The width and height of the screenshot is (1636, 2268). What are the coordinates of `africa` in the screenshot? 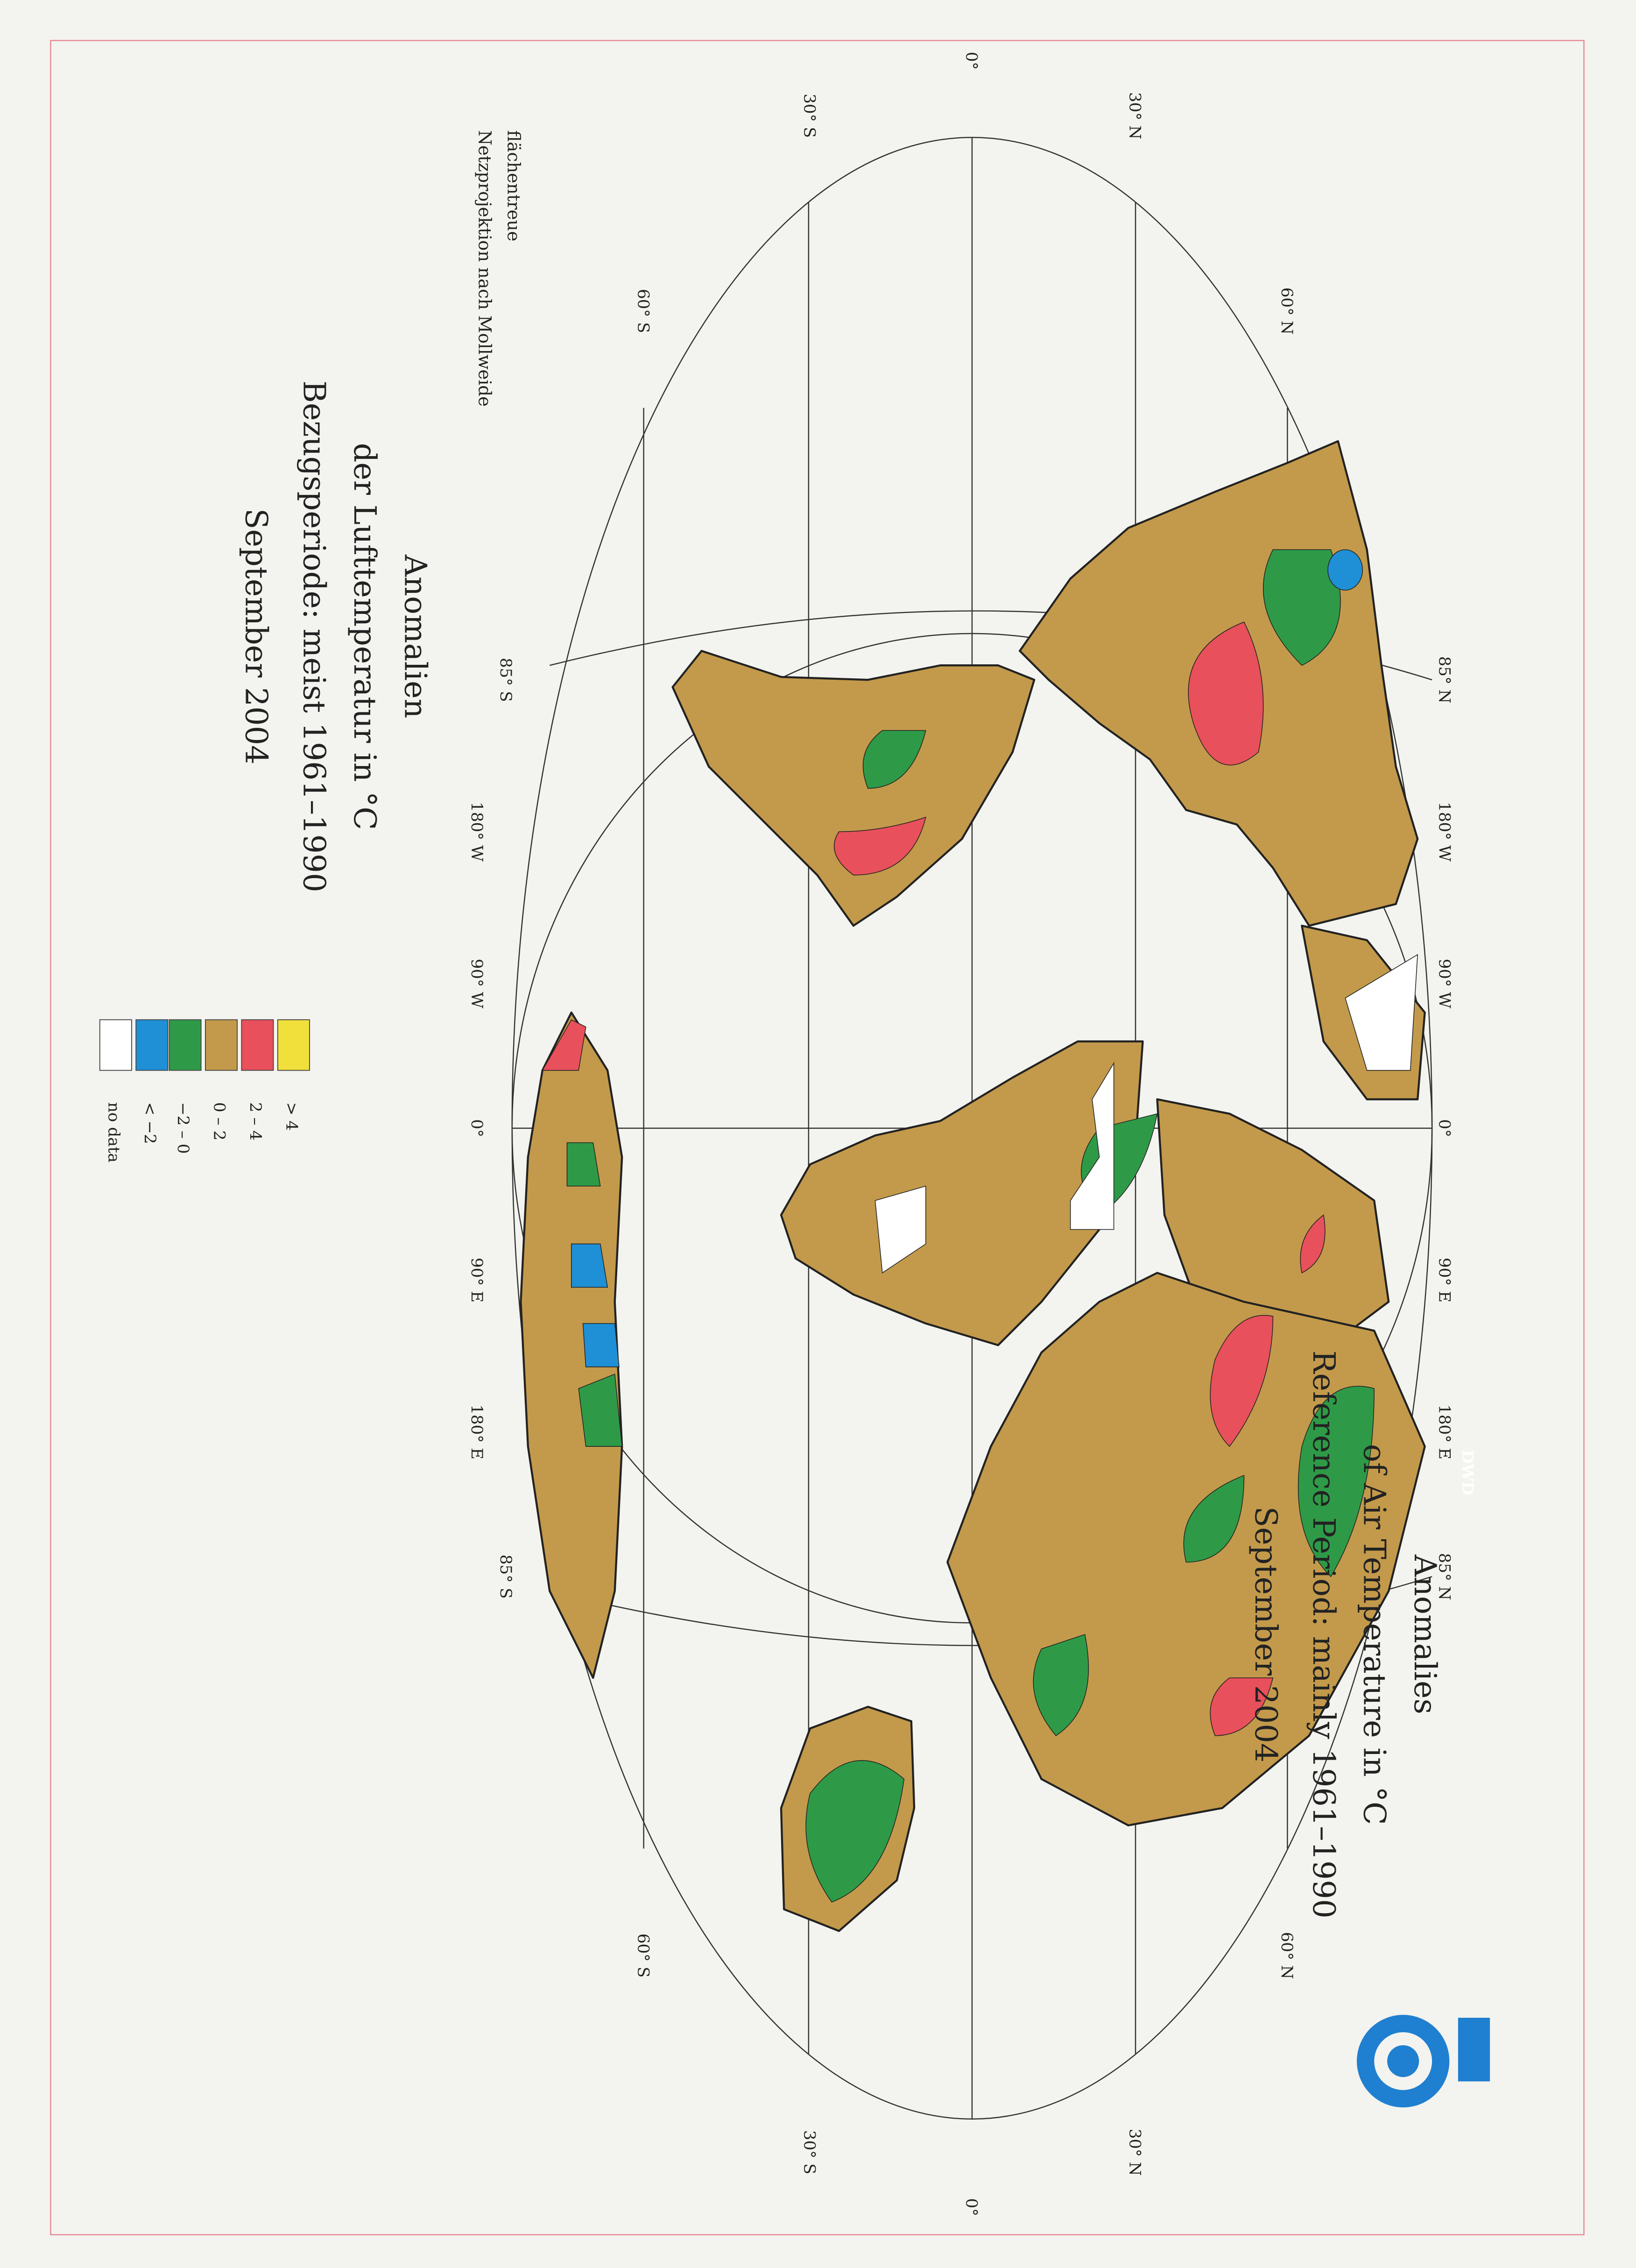 It's located at (962, 1193).